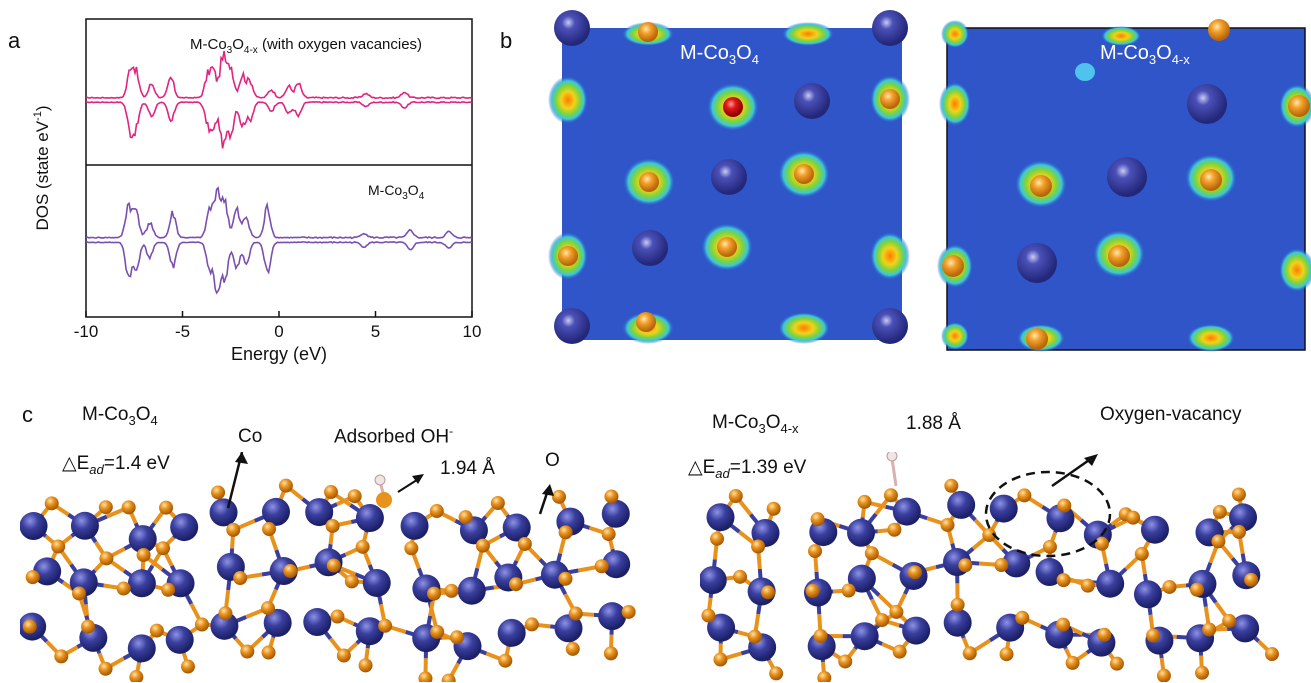 This screenshot has width=1311, height=683. What do you see at coordinates (241, 458) in the screenshot?
I see `co-pointer-arrowhead` at bounding box center [241, 458].